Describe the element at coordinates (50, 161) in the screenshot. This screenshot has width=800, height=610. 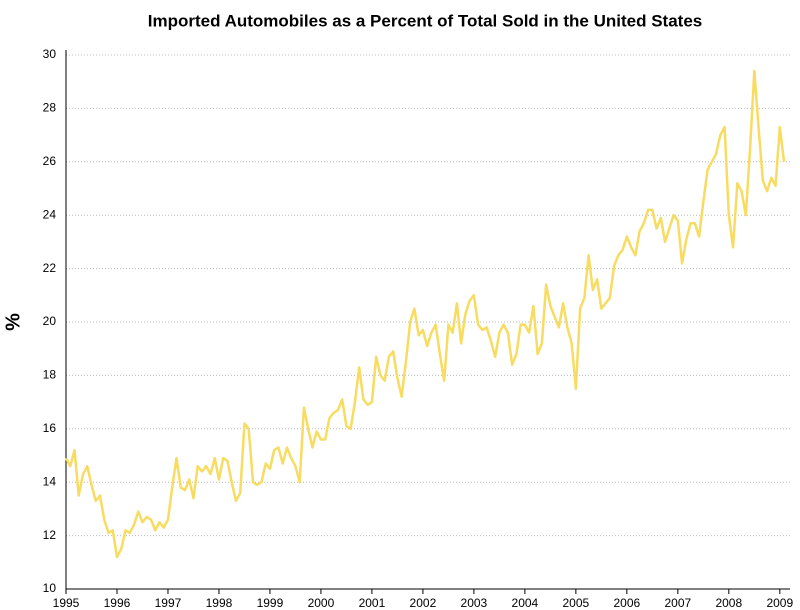
I see `y-tick-label: 26` at that location.